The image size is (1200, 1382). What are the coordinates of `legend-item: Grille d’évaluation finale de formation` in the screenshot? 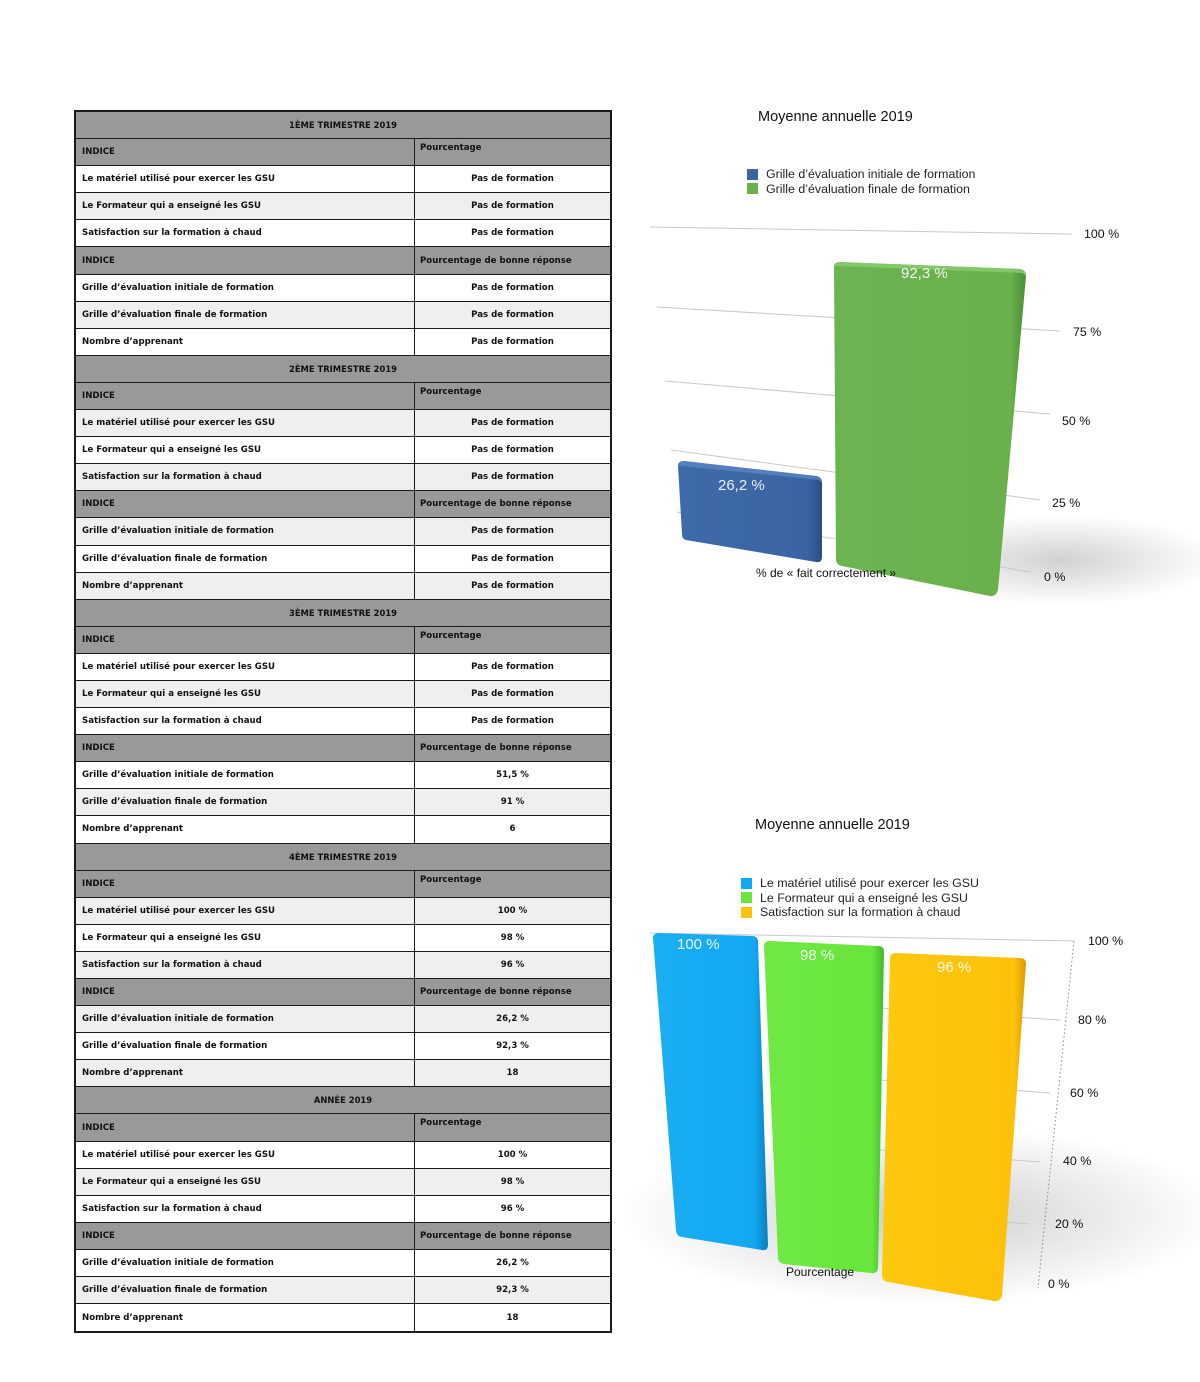 It's located at (861, 189).